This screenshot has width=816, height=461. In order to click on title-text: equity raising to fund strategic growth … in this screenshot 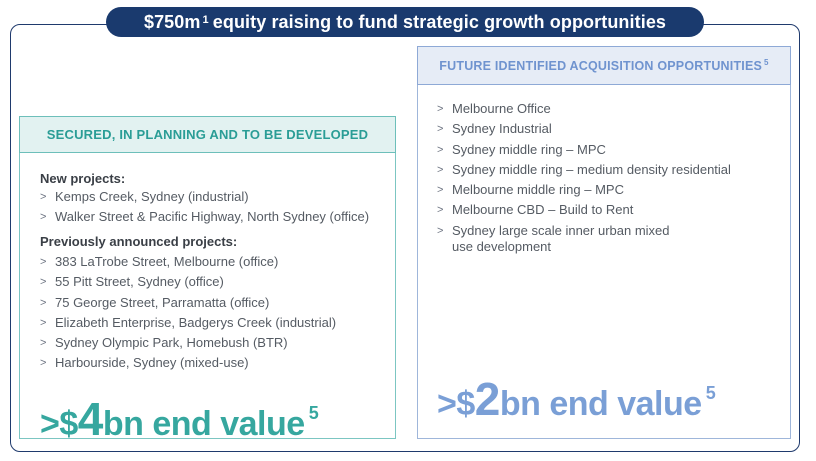, I will do `click(439, 21)`.